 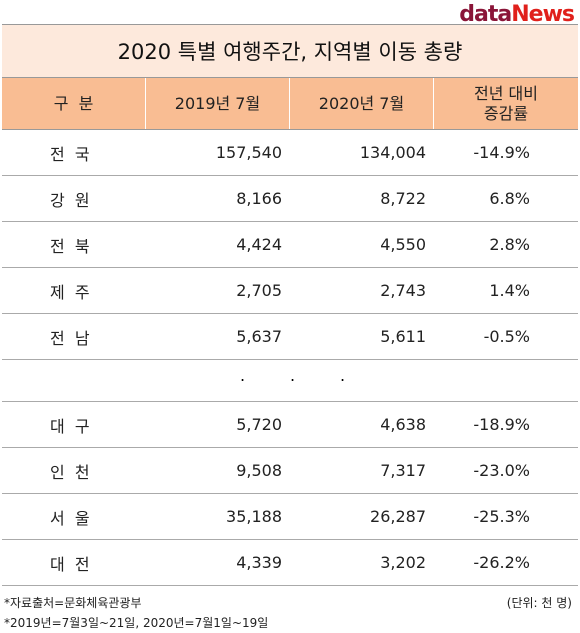 What do you see at coordinates (485, 14) in the screenshot?
I see `logo-data: data` at bounding box center [485, 14].